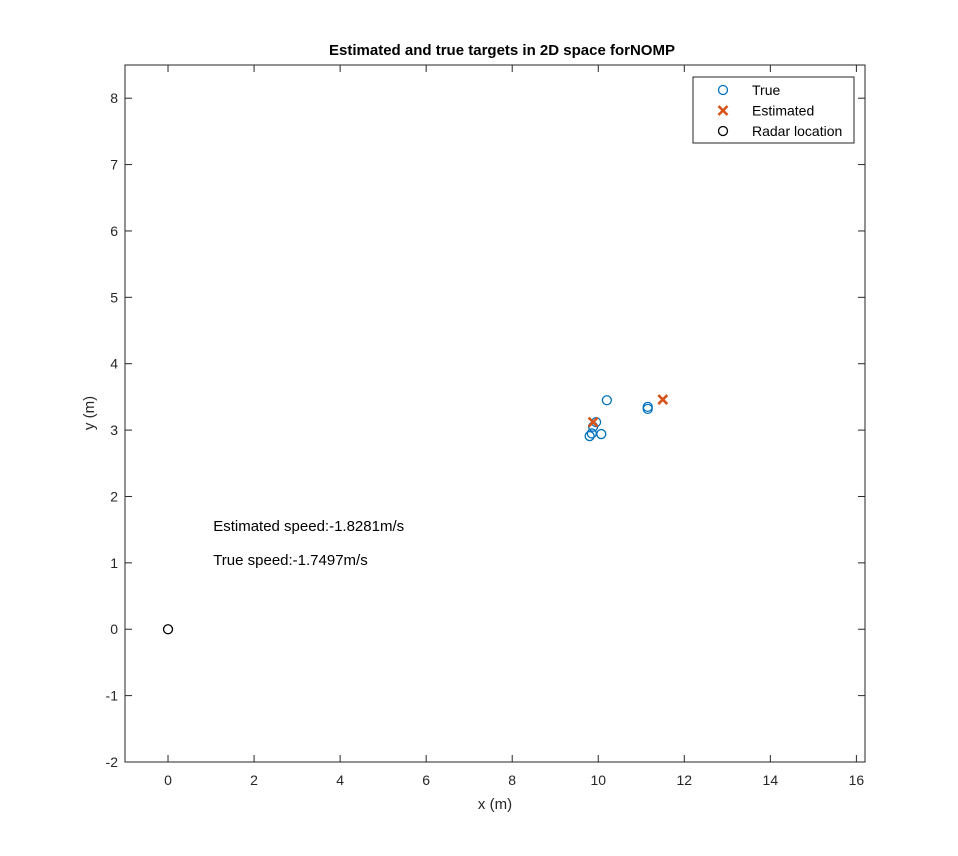  Describe the element at coordinates (340, 780) in the screenshot. I see `x-tick-label: 4` at that location.